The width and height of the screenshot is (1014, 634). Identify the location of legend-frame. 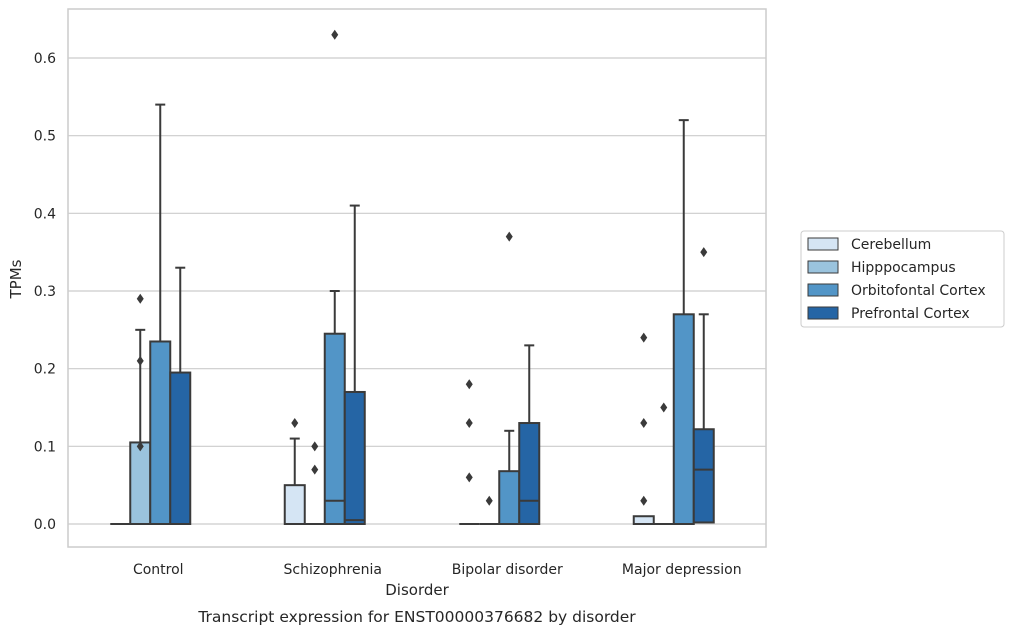
(902, 279).